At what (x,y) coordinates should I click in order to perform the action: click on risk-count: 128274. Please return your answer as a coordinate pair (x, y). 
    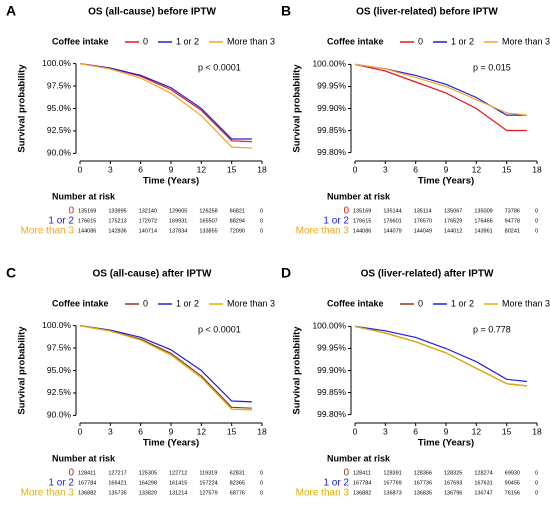
    Looking at the image, I should click on (483, 473).